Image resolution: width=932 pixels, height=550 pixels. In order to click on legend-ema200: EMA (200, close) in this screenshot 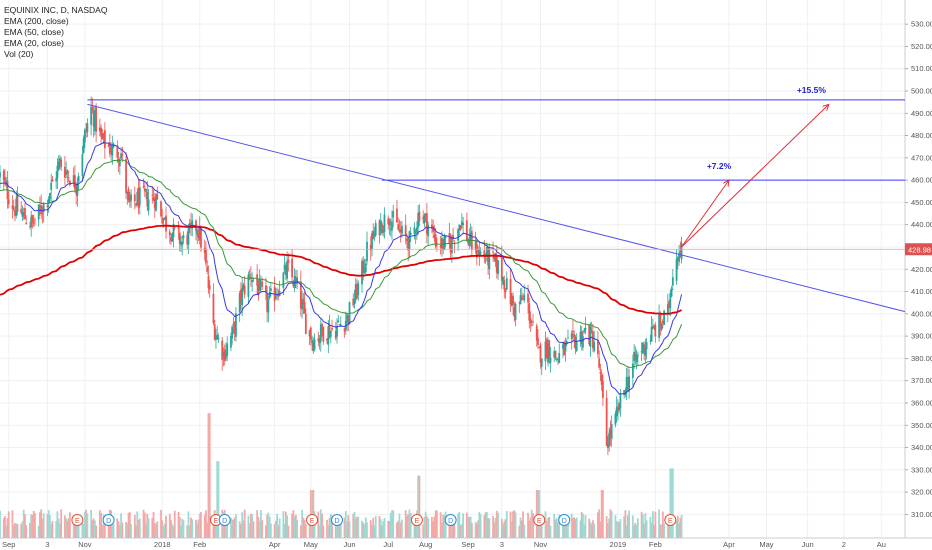, I will do `click(36, 21)`.